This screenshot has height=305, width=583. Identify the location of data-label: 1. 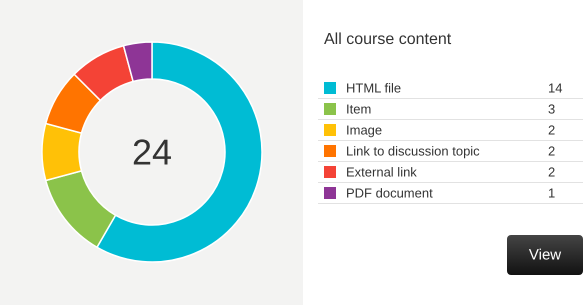
(552, 193).